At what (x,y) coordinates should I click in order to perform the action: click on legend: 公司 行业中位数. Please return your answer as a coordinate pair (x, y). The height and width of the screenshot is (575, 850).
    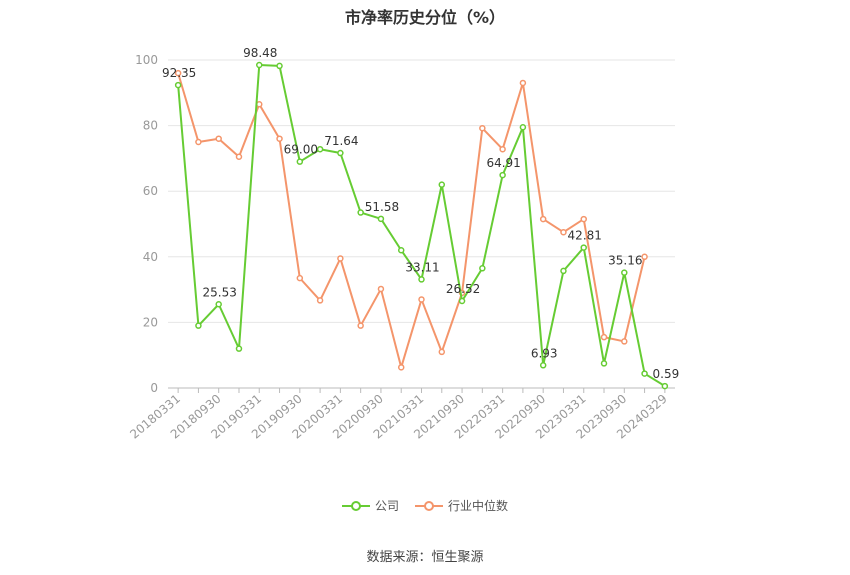
    Looking at the image, I should click on (425, 505).